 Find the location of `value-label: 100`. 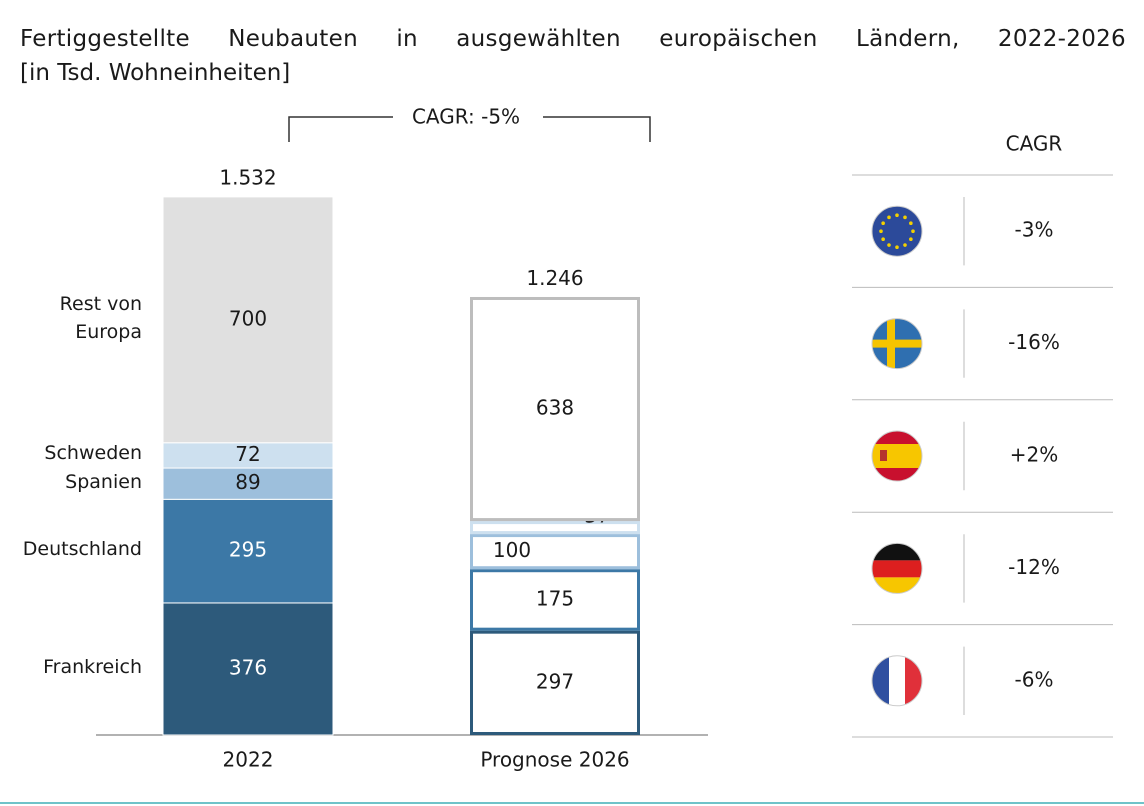

value-label: 100 is located at coordinates (512, 550).